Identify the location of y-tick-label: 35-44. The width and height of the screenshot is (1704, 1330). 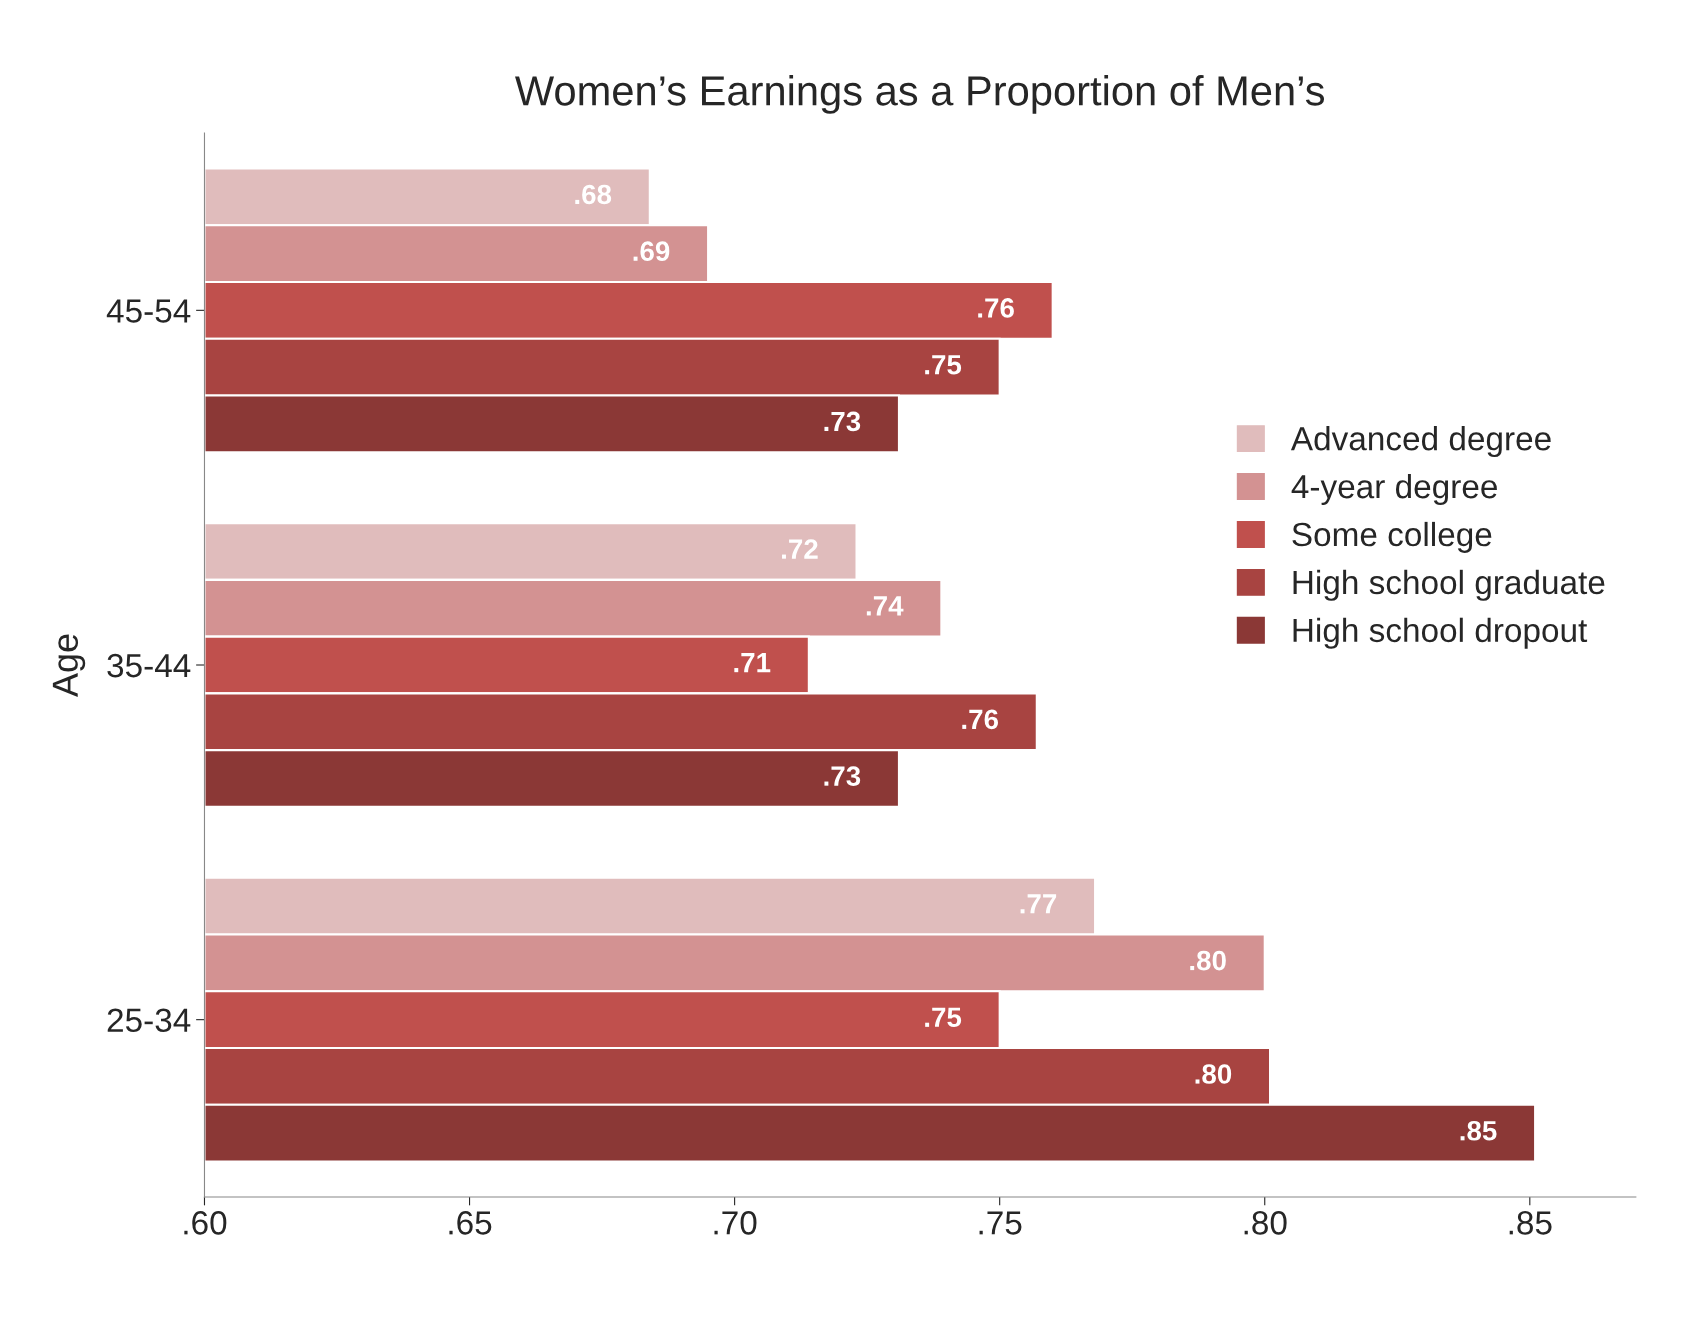
(149, 665).